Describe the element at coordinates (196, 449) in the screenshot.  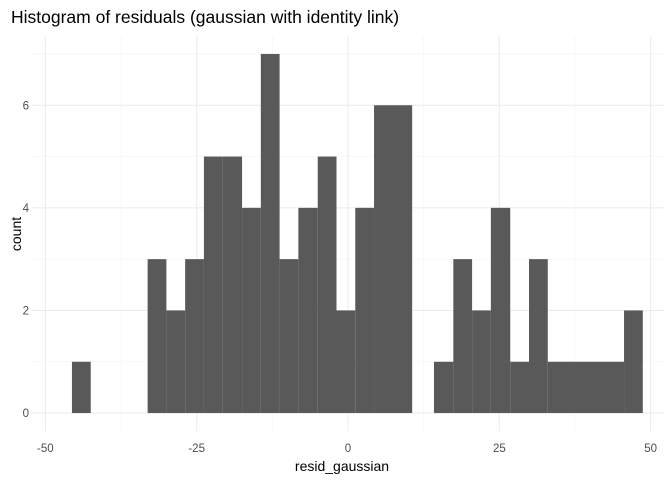
I see `x-tick-label: -25` at that location.